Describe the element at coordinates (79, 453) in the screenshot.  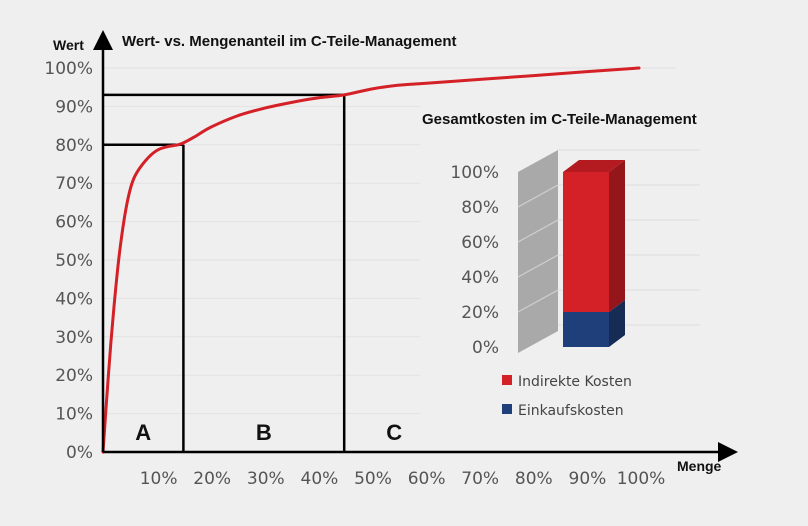
I see `y-tick-label-0: 0%` at that location.